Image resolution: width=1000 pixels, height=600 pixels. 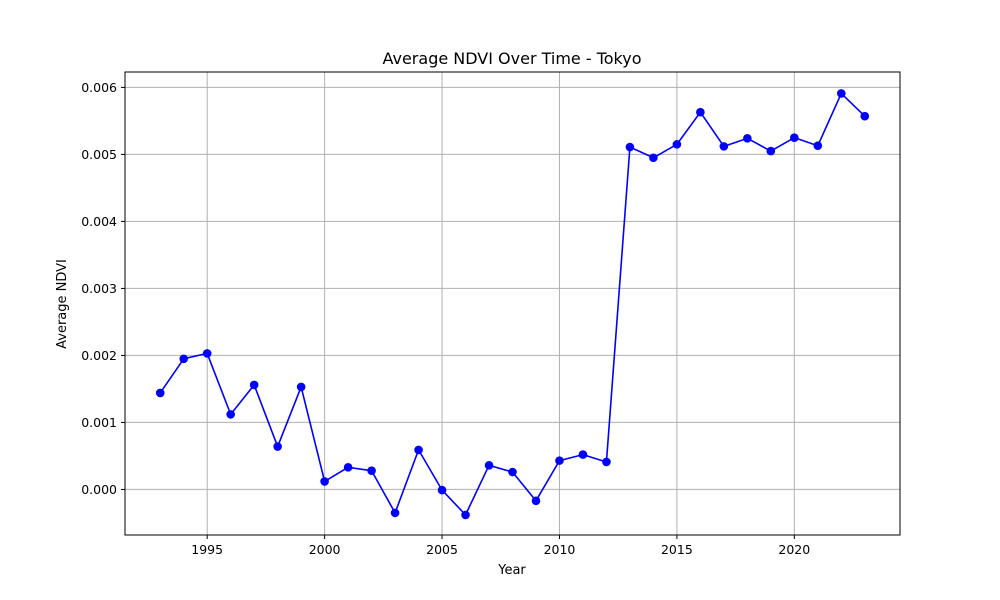 I want to click on y-axis-label: Average NDVI, so click(x=62, y=304).